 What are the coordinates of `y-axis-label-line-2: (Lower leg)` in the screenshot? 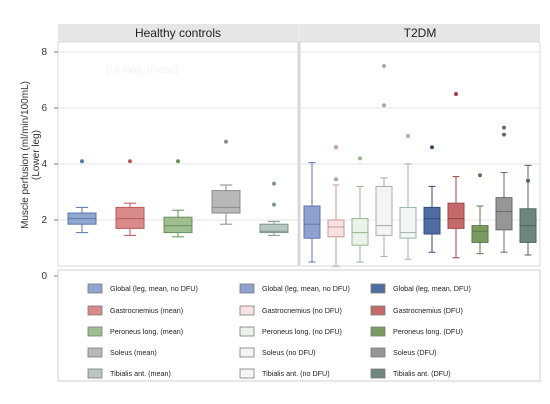 It's located at (36, 155).